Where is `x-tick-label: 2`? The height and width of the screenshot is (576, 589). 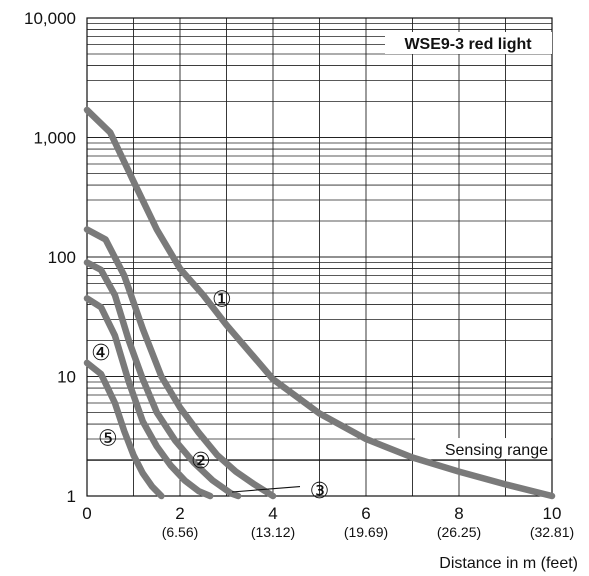 x-tick-label: 2 is located at coordinates (179, 513).